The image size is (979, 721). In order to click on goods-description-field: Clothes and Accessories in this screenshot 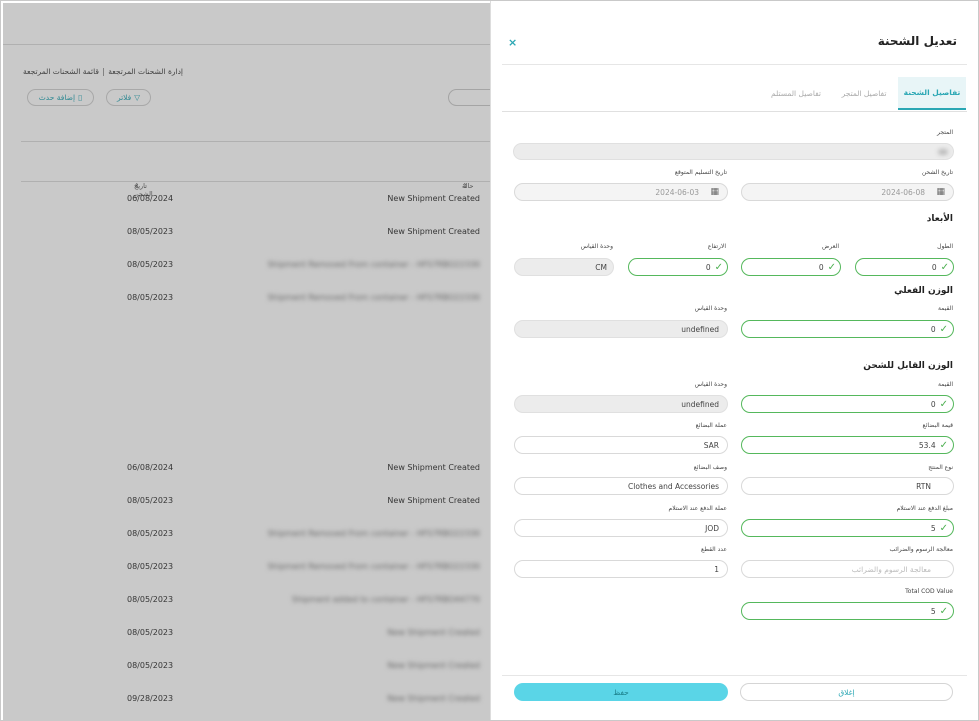, I will do `click(621, 486)`.